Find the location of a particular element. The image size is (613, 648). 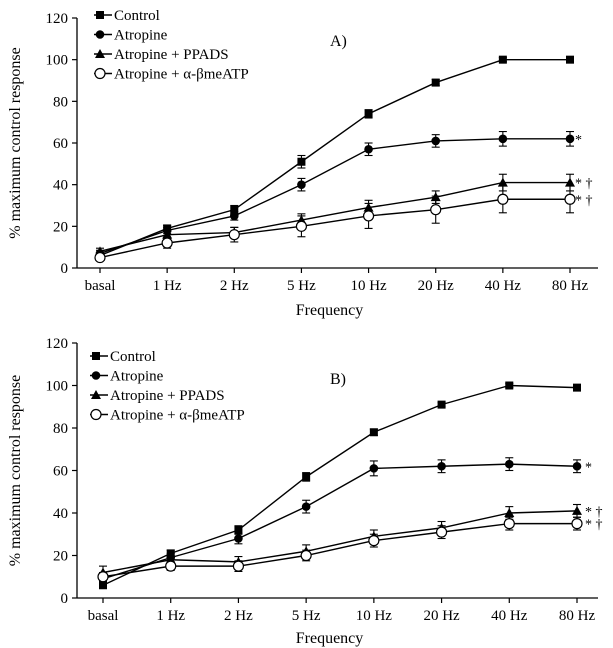

legend-entry: Control is located at coordinates (123, 357).